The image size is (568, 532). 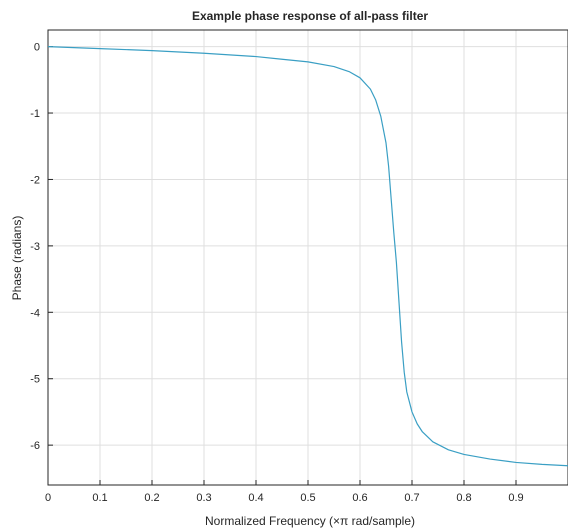 I want to click on x-tick-label: 0.1, so click(x=99, y=498).